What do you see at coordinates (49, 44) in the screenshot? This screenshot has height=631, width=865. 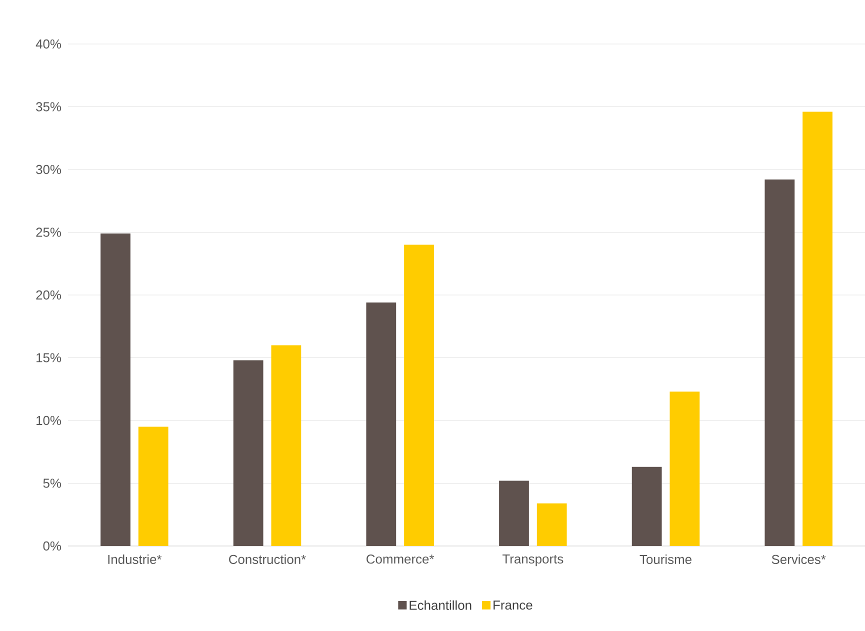 I see `y-tick-label: 40%` at bounding box center [49, 44].